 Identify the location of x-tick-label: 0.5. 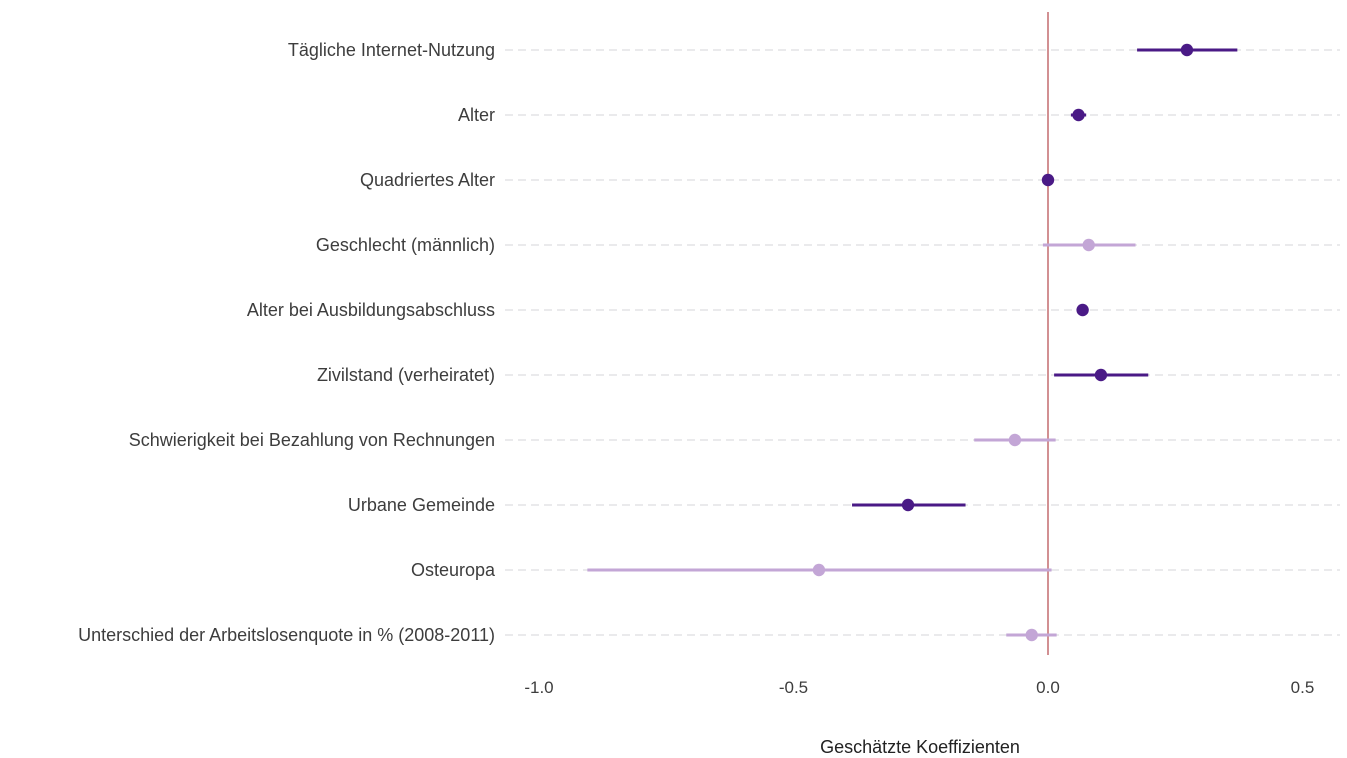
(1303, 687).